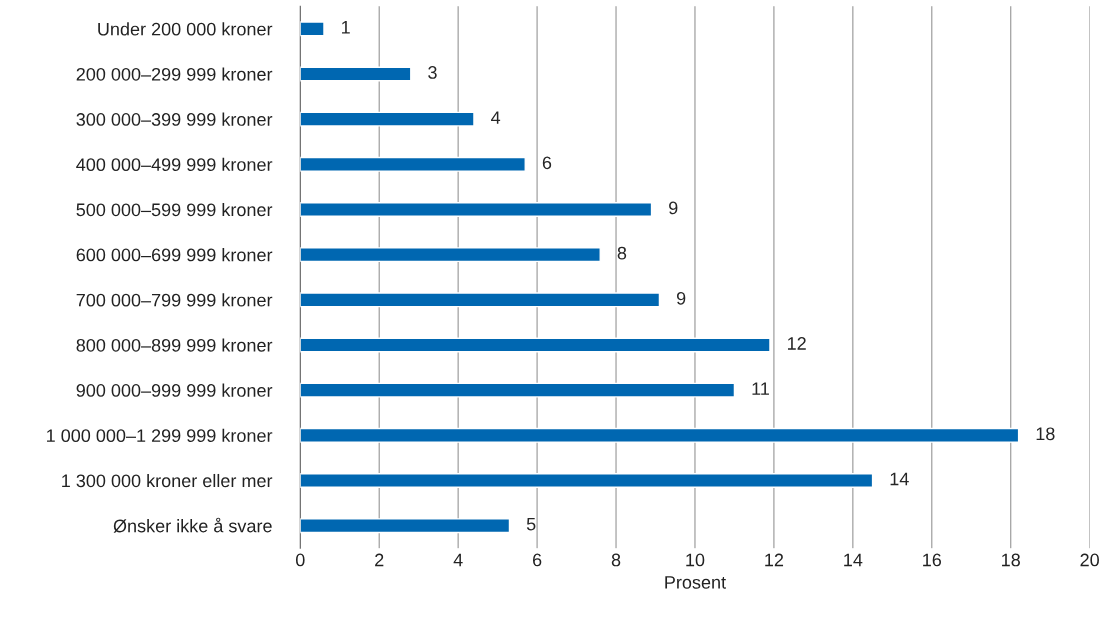 The image size is (1104, 623). Describe the element at coordinates (174, 390) in the screenshot. I see `y-tick-label: 900 000–999 999 kroner` at that location.